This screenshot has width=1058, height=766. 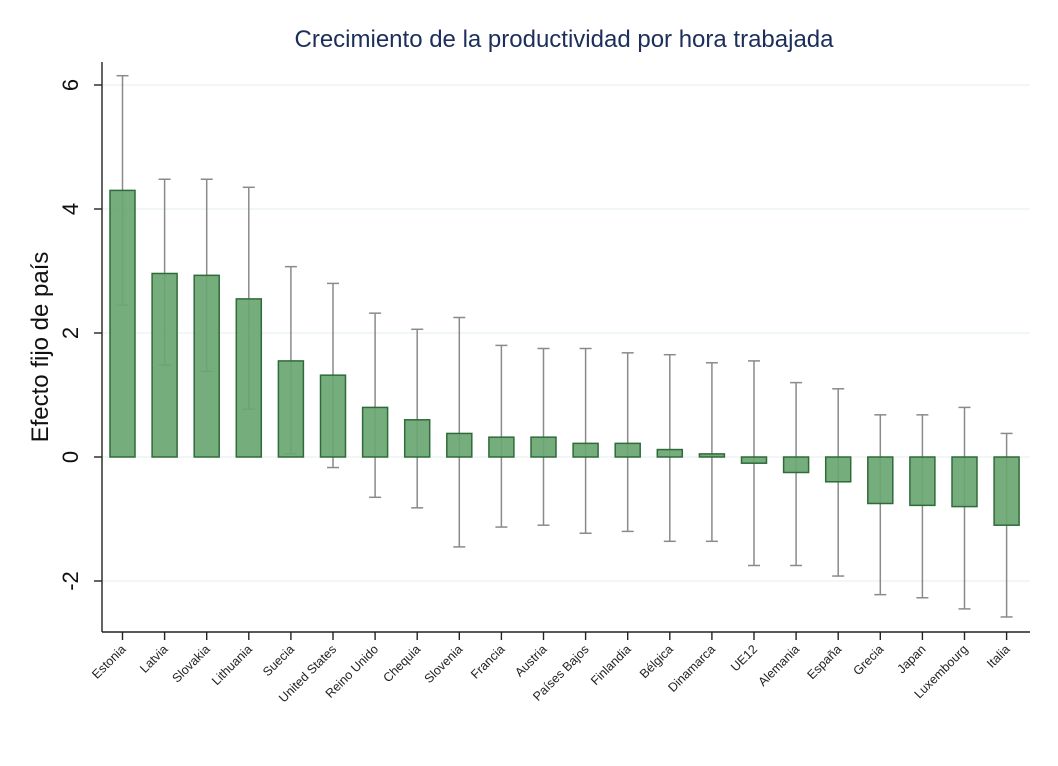 I want to click on y-tick-label: 4, so click(x=70, y=209).